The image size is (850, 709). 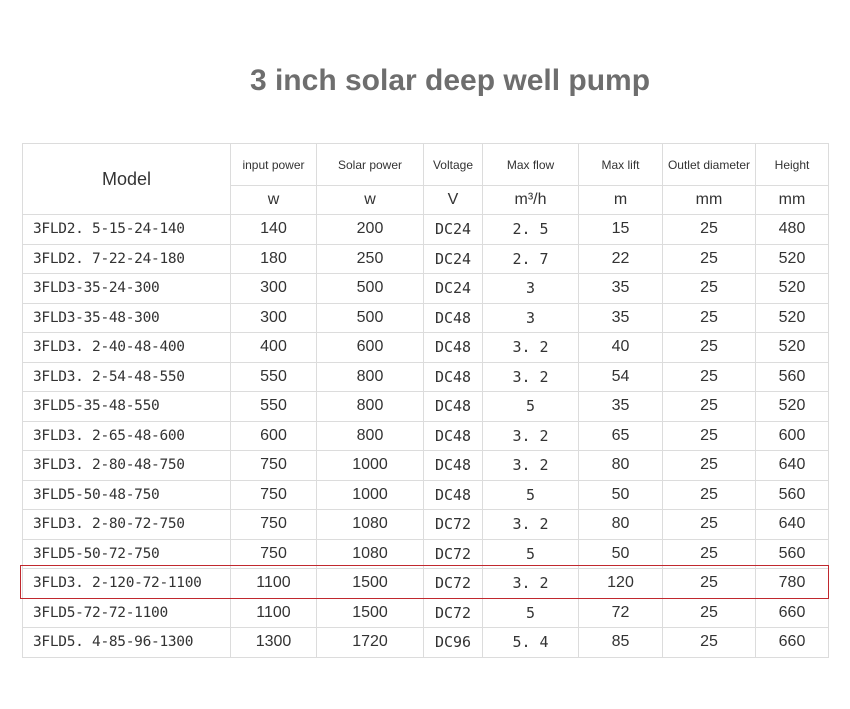 What do you see at coordinates (126, 553) in the screenshot?
I see `model-cell: 3FLD5-50-72-750` at bounding box center [126, 553].